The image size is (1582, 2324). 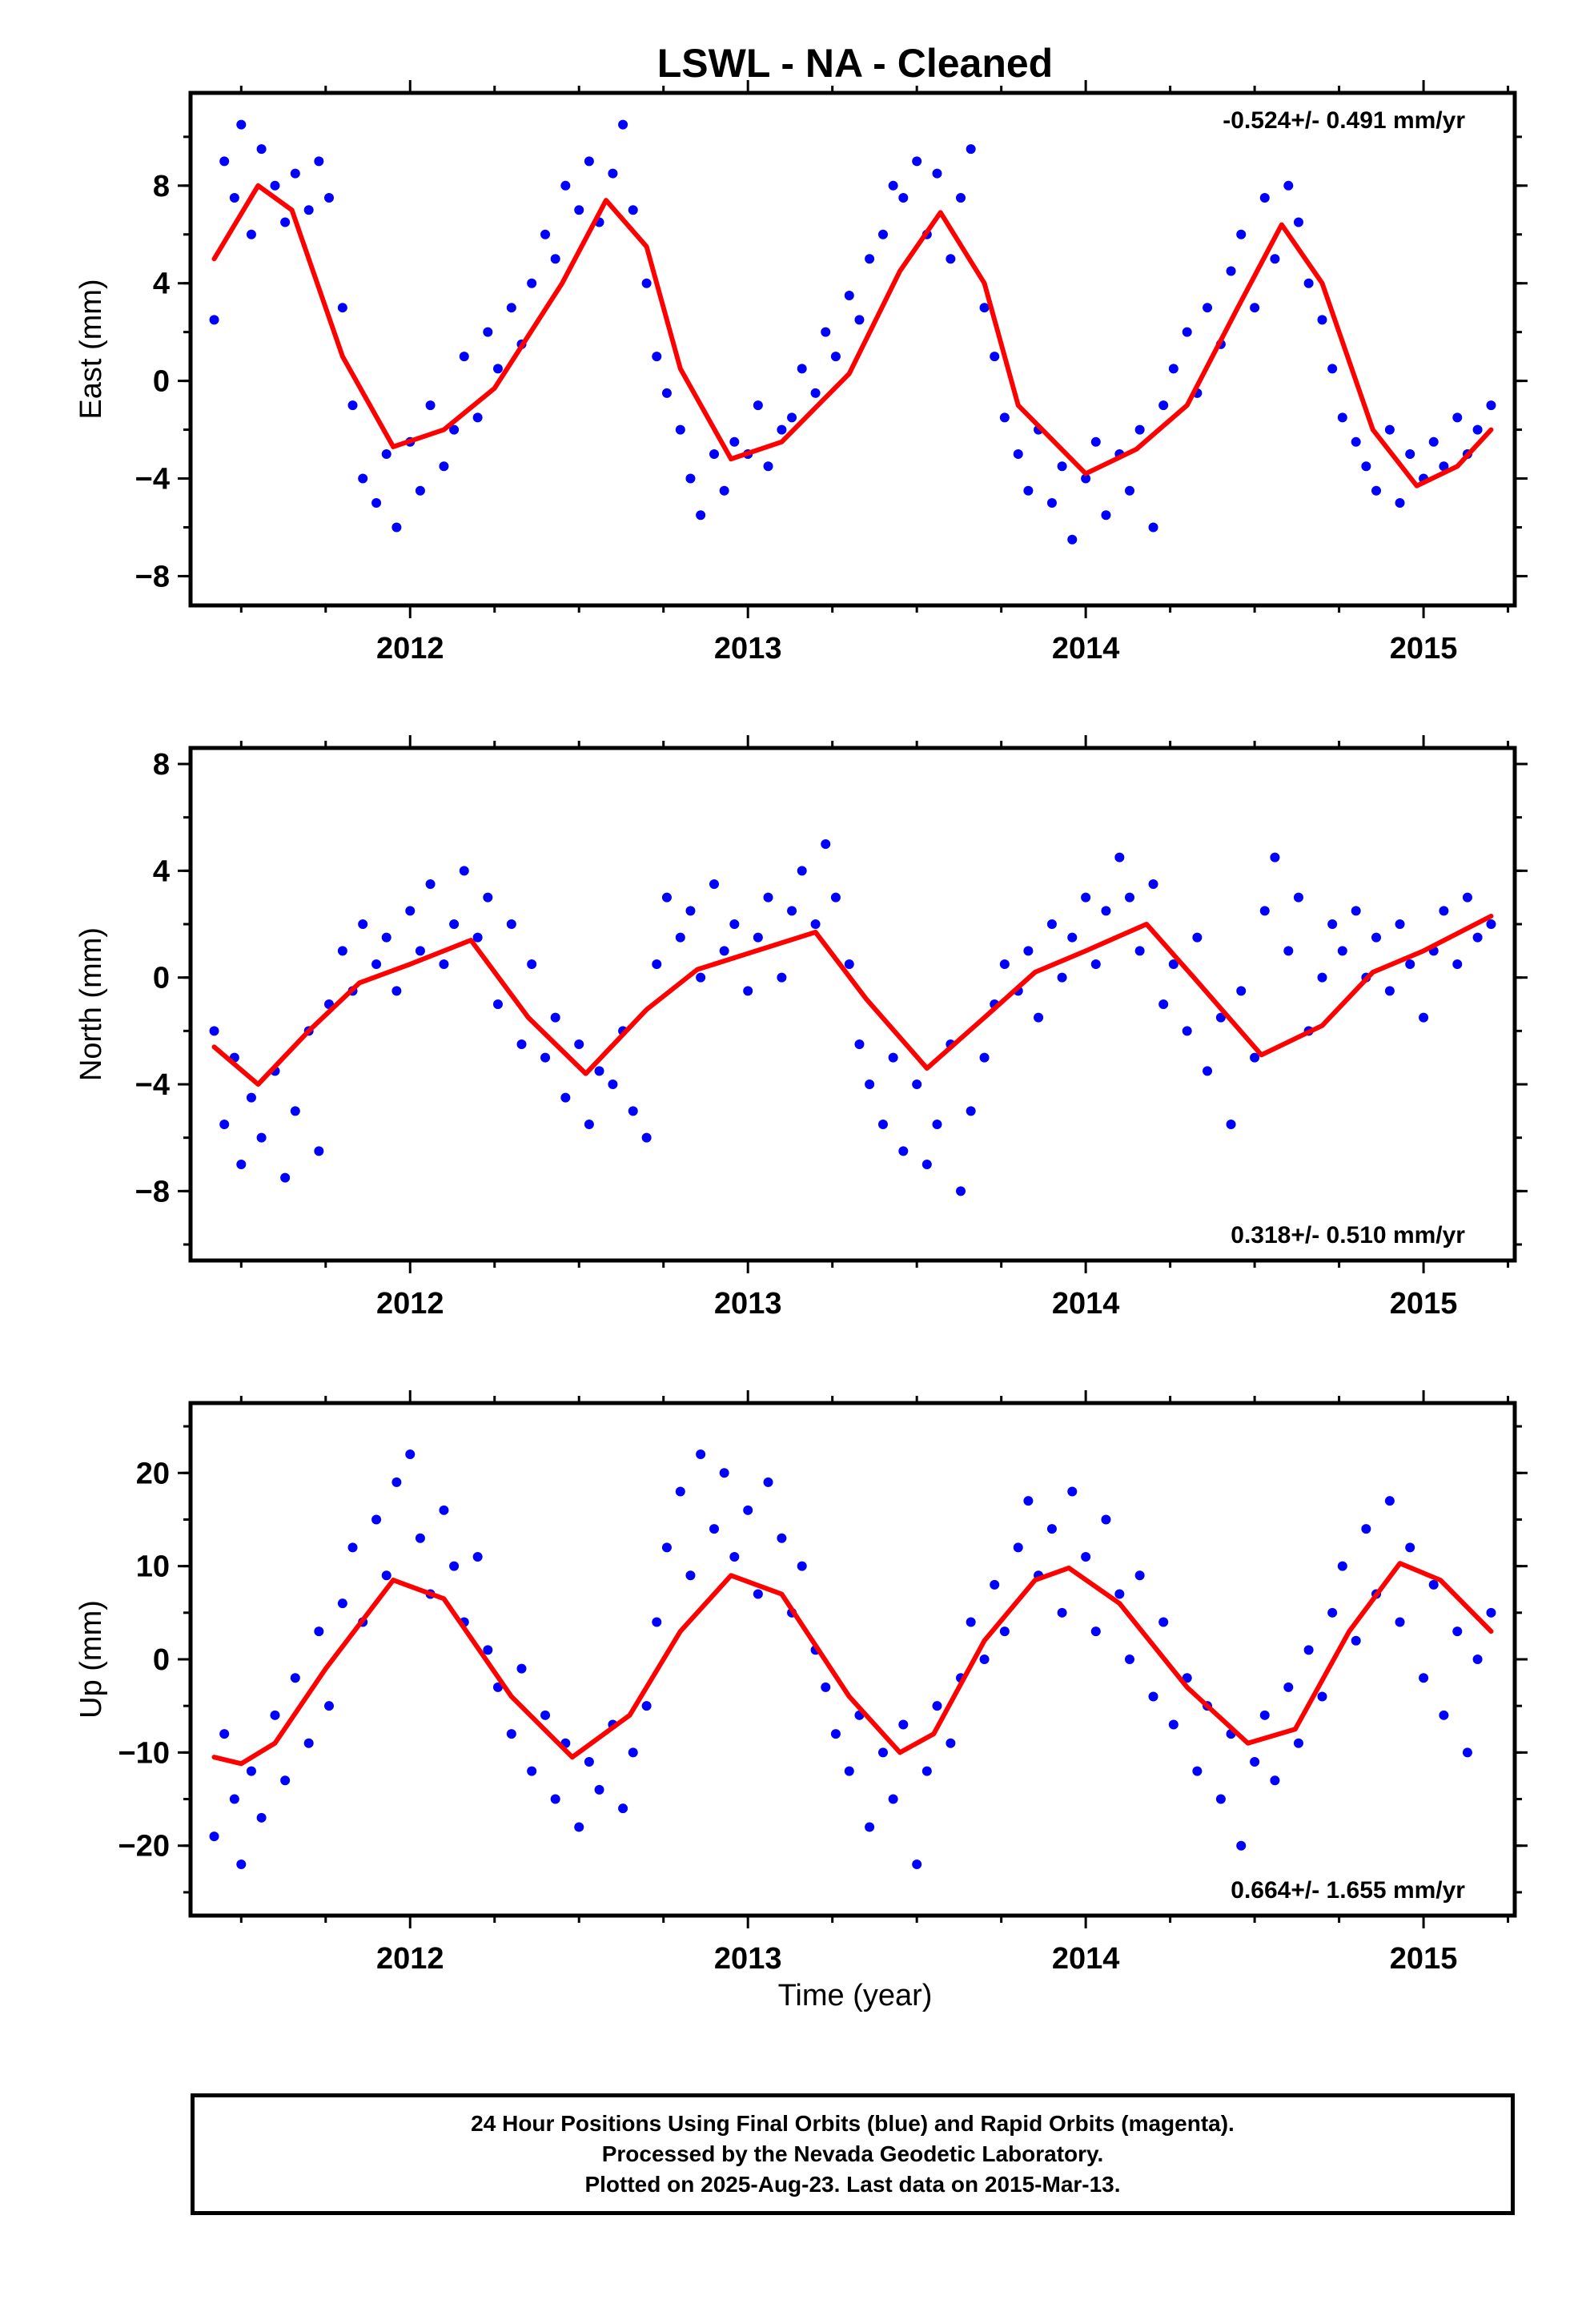 What do you see at coordinates (91, 349) in the screenshot?
I see `y-axis-label: East (mm)` at bounding box center [91, 349].